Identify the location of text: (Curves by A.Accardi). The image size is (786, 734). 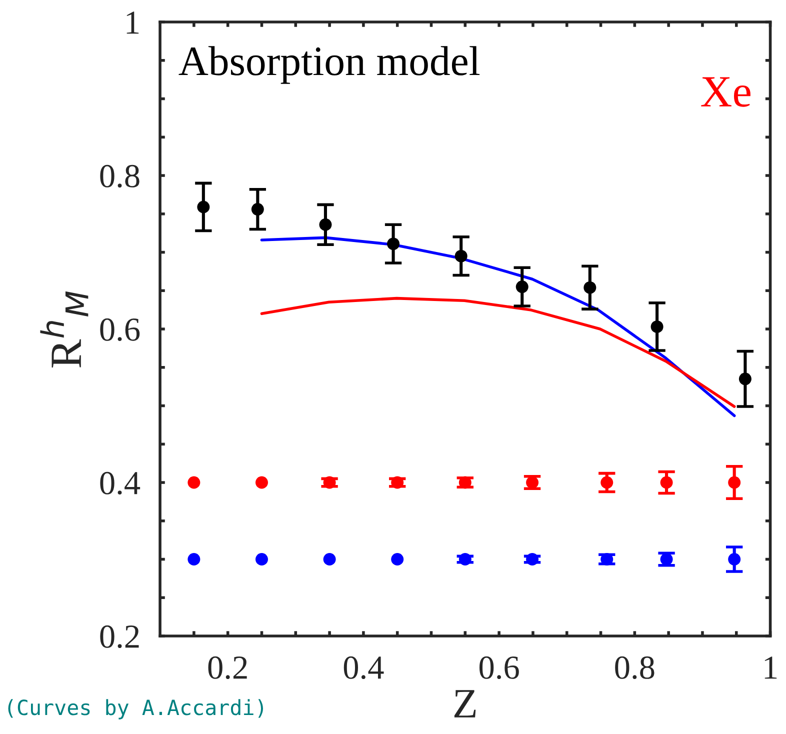
(135, 709).